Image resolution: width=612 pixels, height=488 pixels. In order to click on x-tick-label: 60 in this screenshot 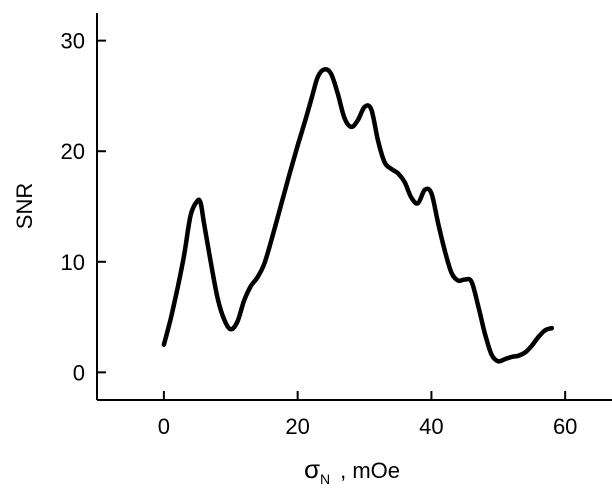, I will do `click(565, 426)`.